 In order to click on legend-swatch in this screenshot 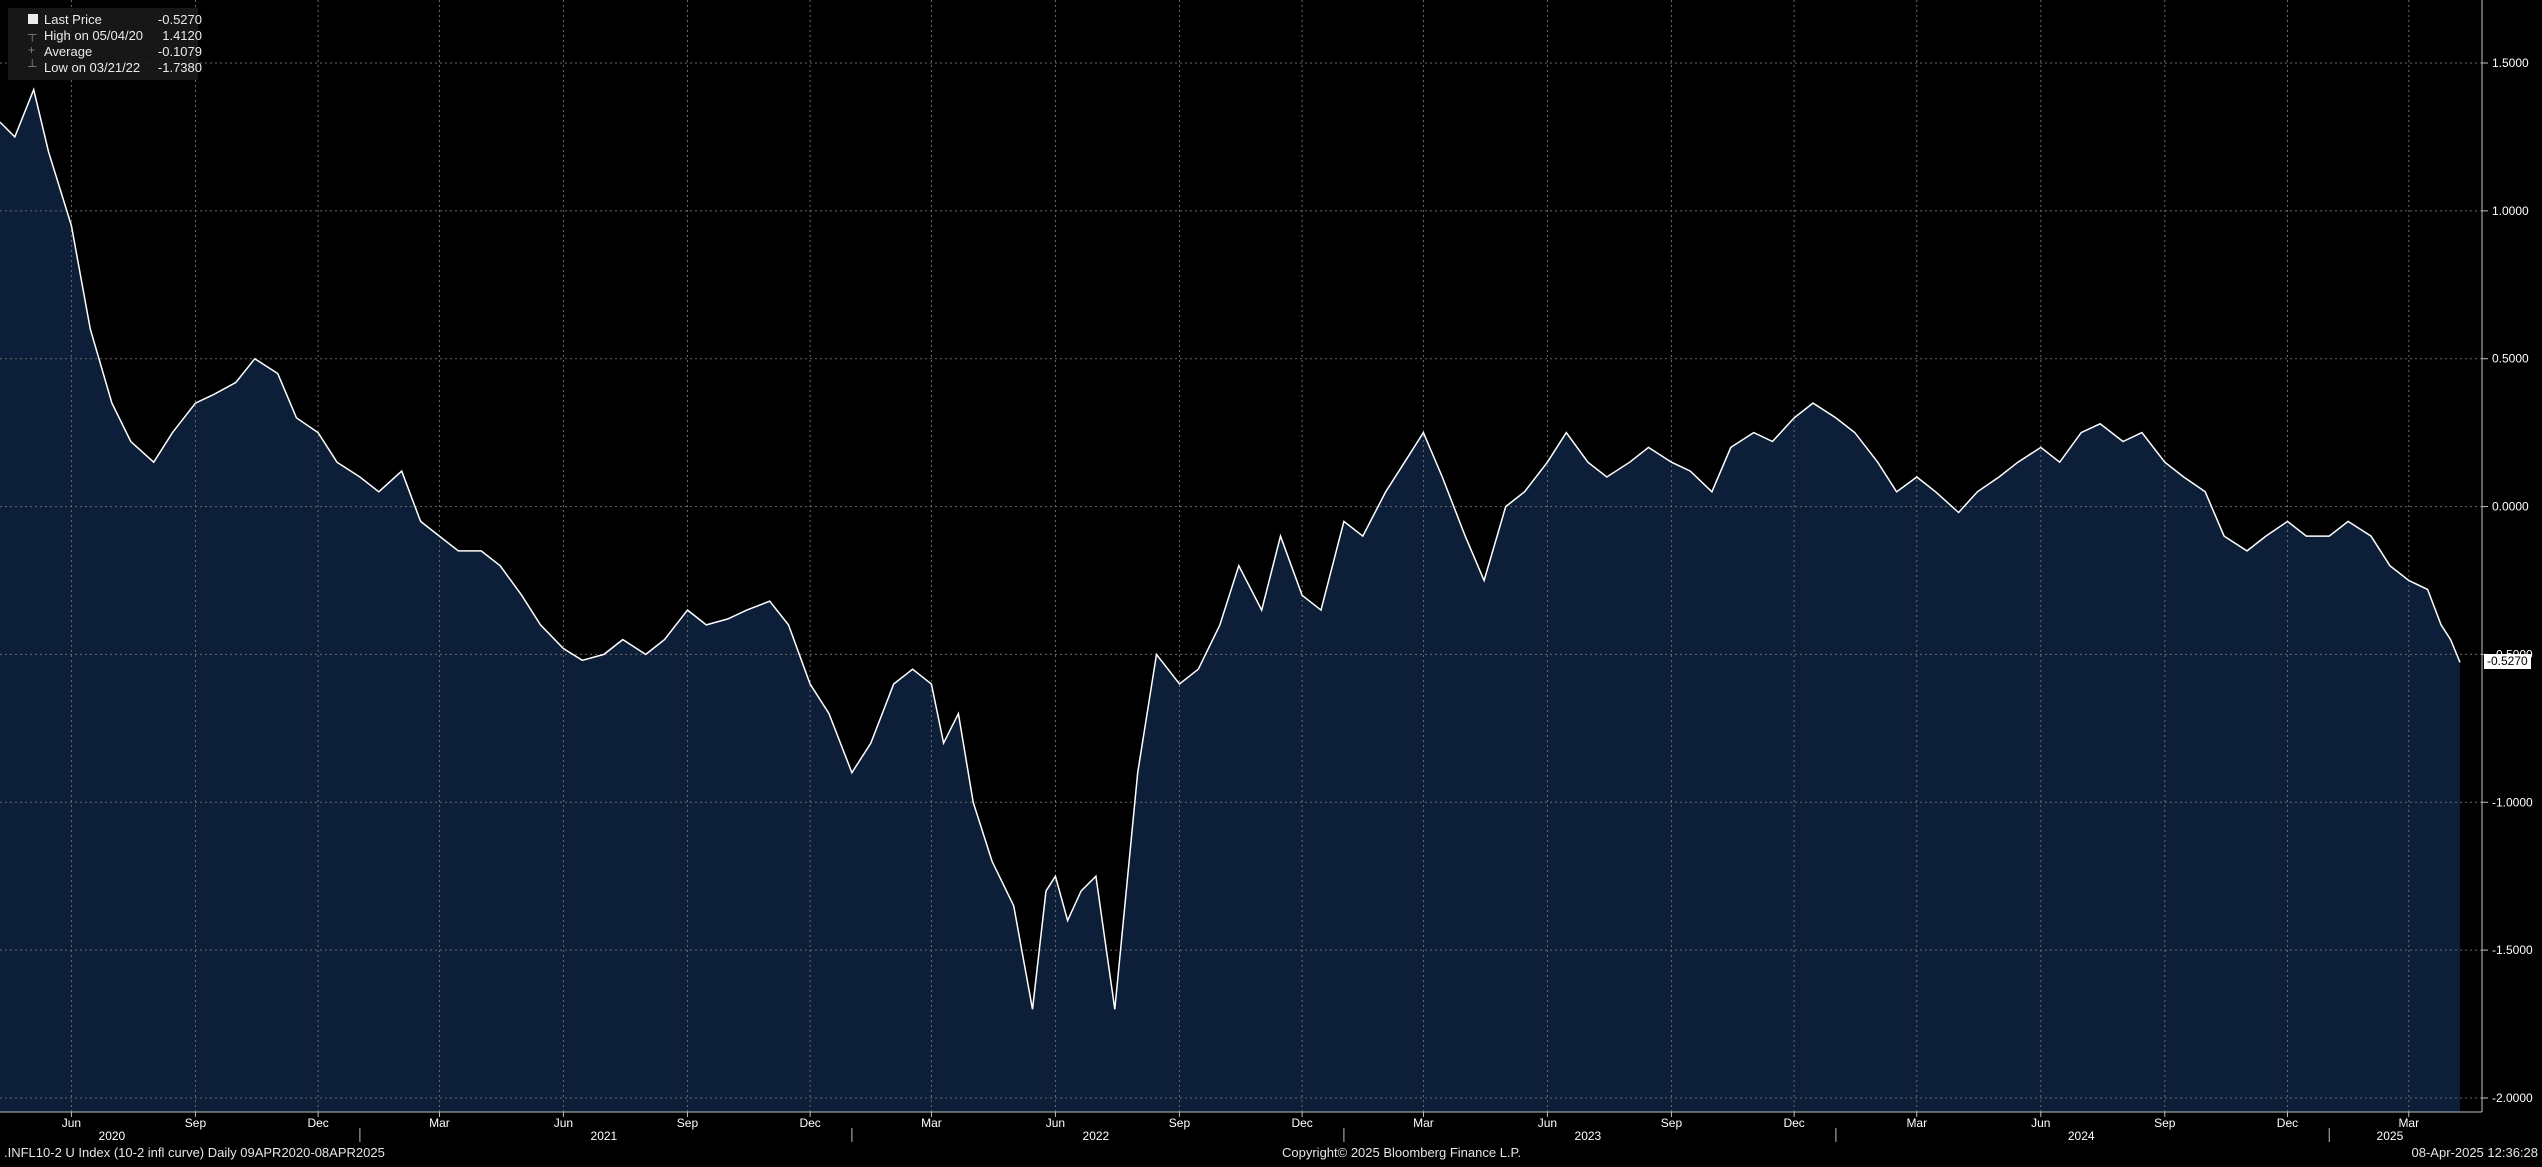, I will do `click(33, 19)`.